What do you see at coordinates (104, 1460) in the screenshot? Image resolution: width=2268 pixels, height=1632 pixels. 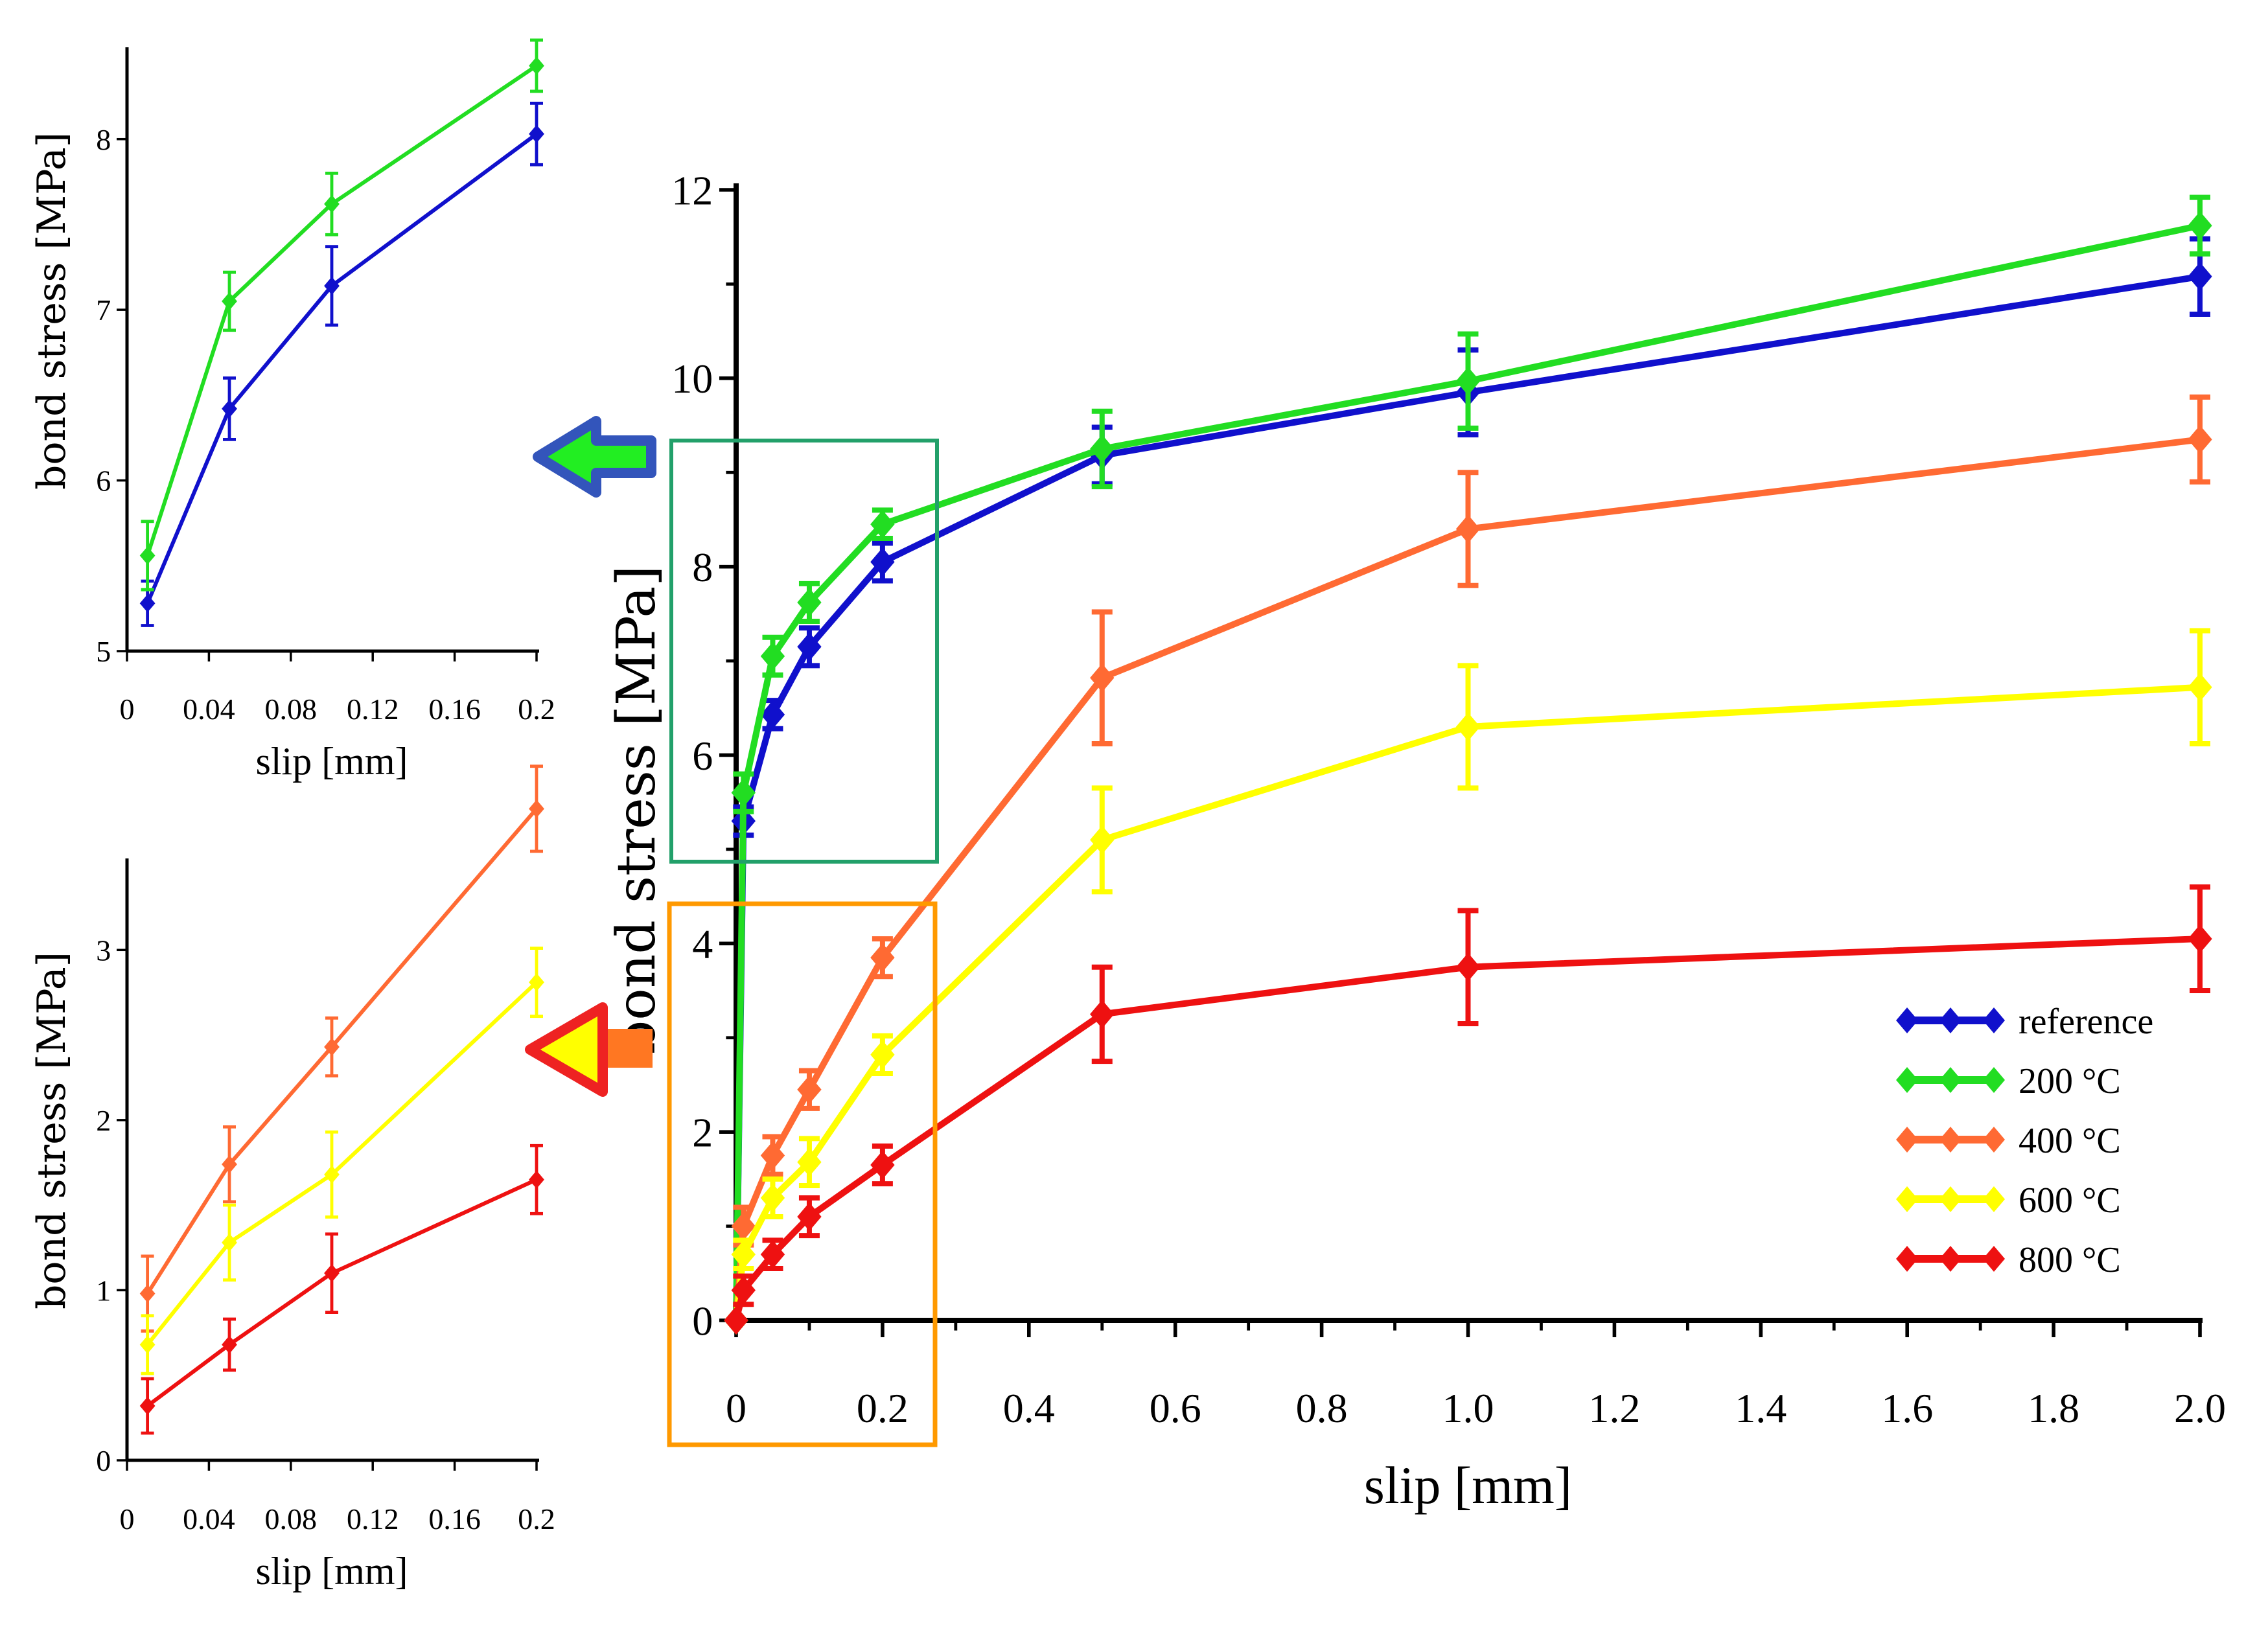 I see `y-tick-label: 0` at bounding box center [104, 1460].